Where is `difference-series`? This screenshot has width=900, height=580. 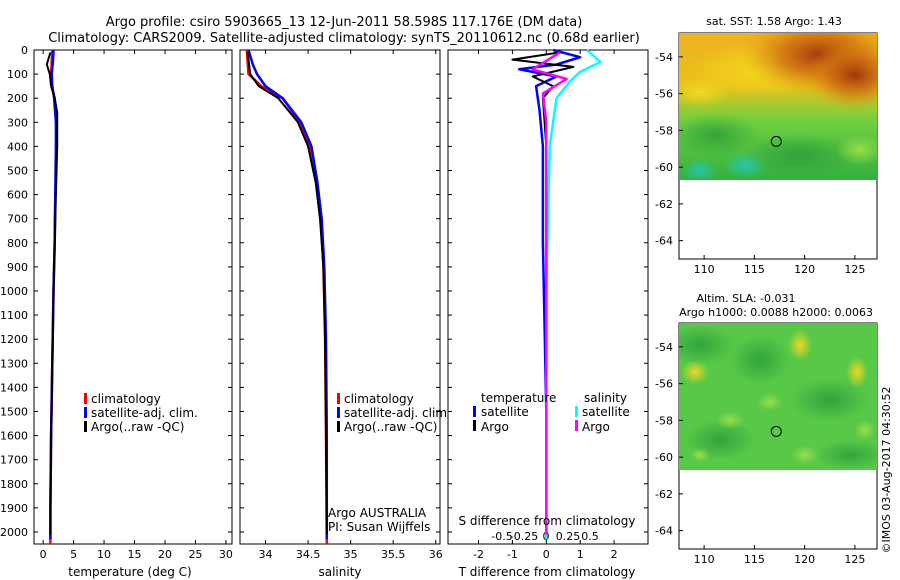
difference-series is located at coordinates (556, 294).